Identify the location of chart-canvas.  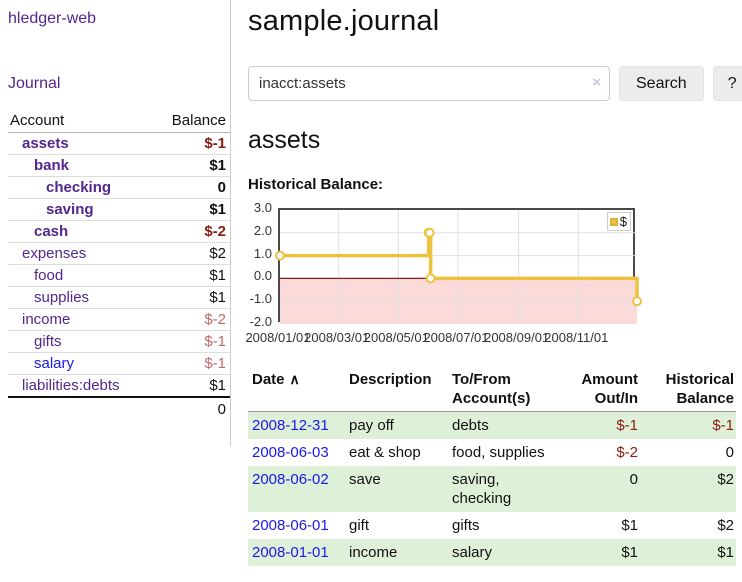
(458, 267).